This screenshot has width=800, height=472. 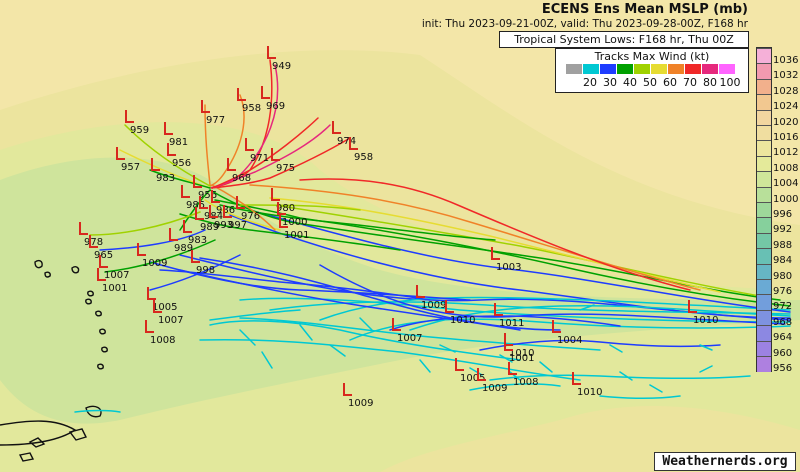 What do you see at coordinates (783, 261) in the screenshot?
I see `colorbar-label: 984` at bounding box center [783, 261].